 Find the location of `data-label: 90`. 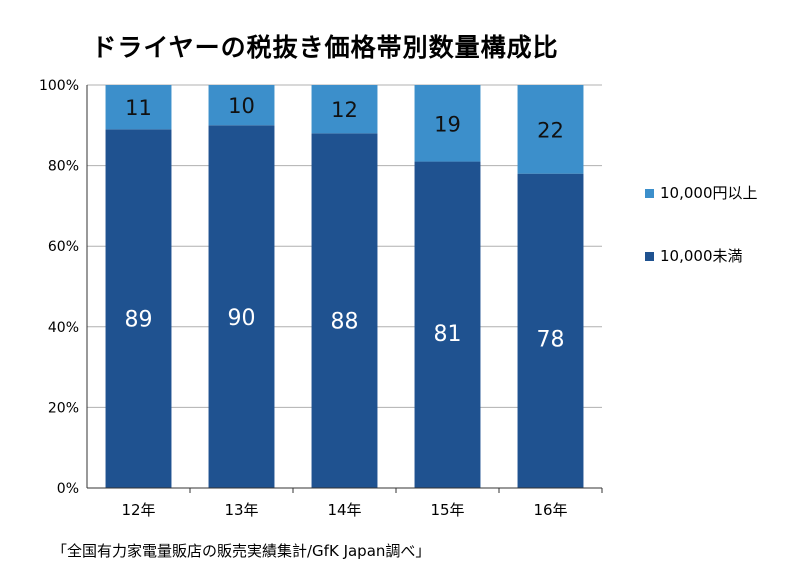

data-label: 90 is located at coordinates (242, 318).